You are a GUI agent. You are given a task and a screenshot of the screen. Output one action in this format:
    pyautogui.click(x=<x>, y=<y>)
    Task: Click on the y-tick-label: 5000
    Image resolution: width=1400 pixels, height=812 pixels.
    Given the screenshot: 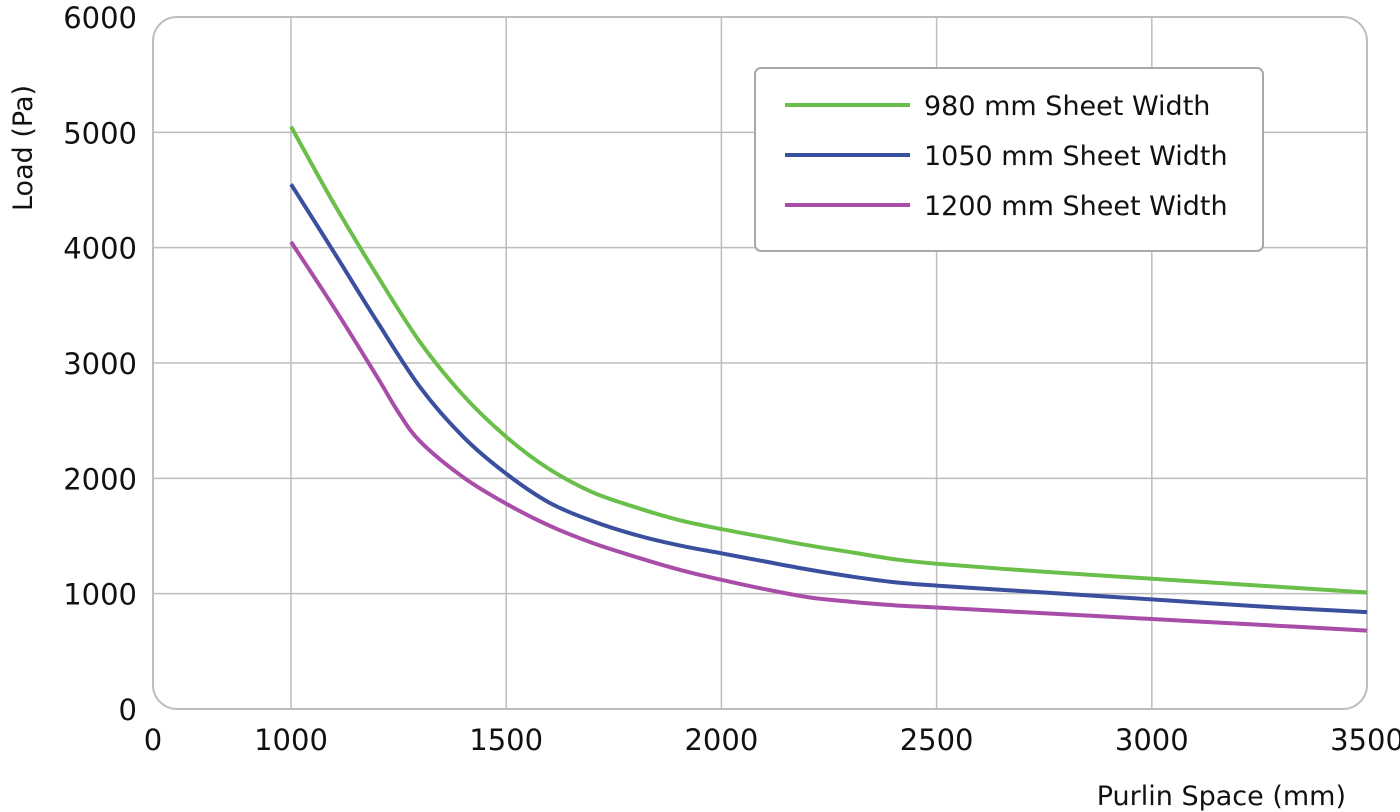 What is the action you would take?
    pyautogui.click(x=100, y=133)
    